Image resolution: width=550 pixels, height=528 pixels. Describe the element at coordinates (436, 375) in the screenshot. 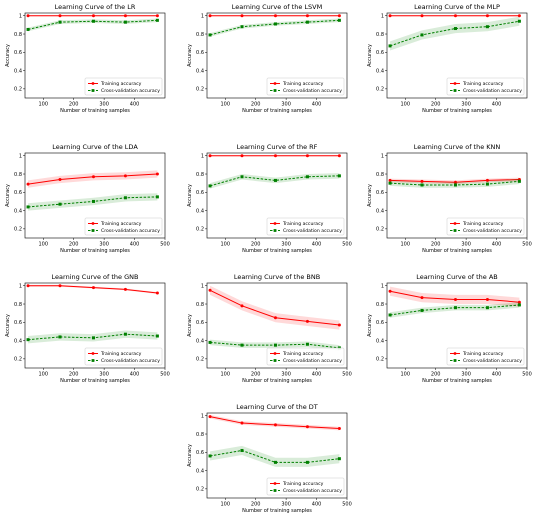

I see `x-tick-label: 200` at that location.